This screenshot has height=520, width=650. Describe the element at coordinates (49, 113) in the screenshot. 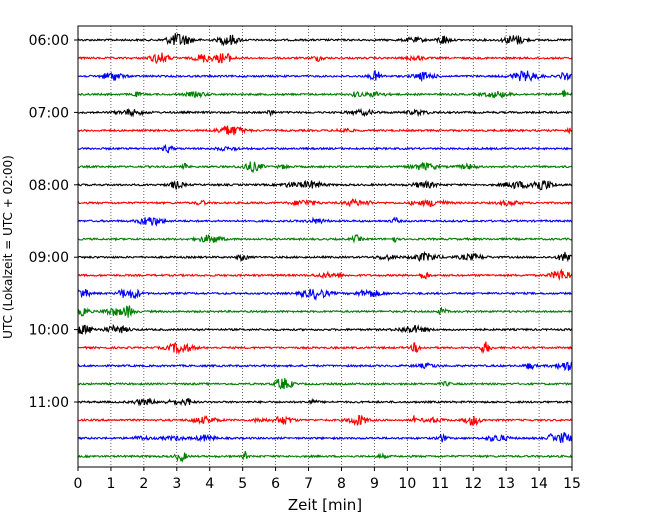

I see `y-tick-label: 07:00` at that location.